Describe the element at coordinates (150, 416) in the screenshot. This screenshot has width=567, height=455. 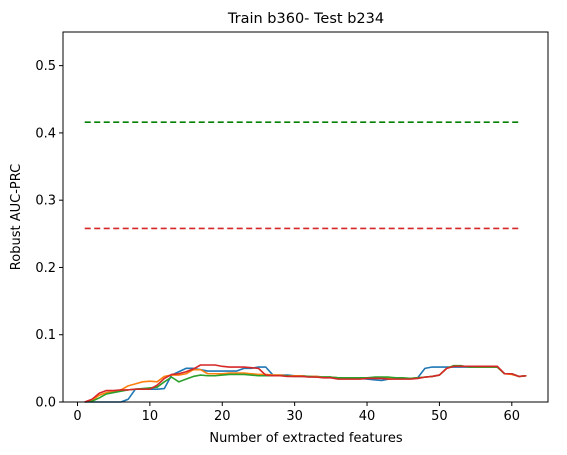
I see `x-tick-label: 10` at that location.